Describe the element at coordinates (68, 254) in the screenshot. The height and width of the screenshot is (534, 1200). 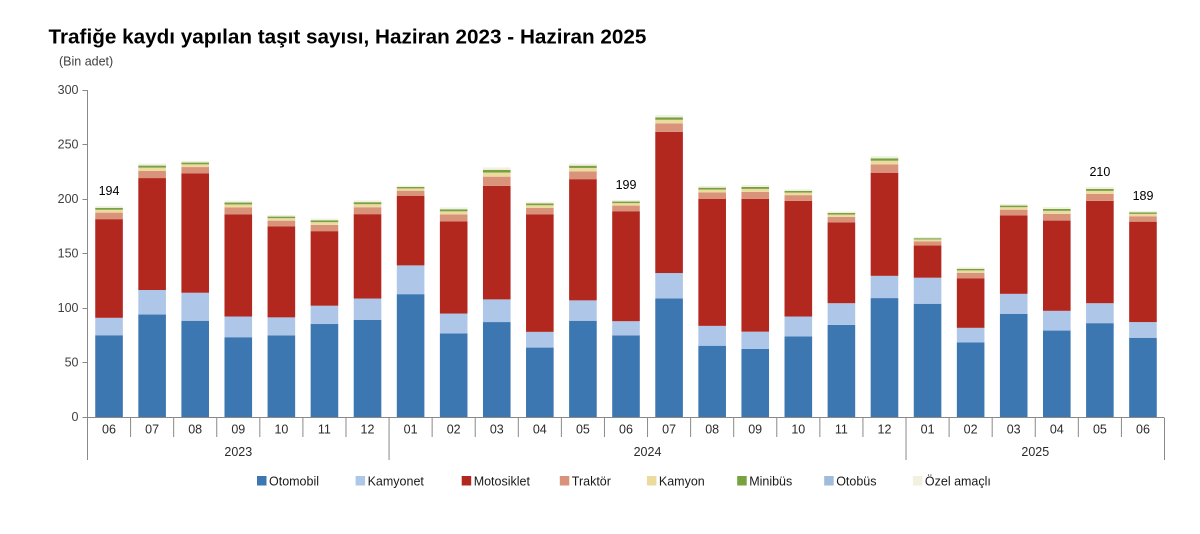
I see `svg-text: 150` at that location.